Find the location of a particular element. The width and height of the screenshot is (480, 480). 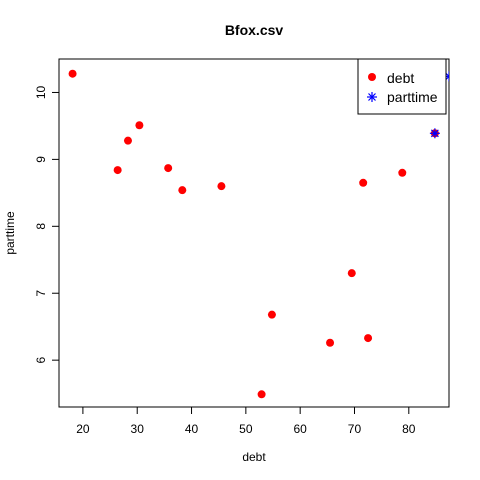

x-tick-label: 80 is located at coordinates (409, 429).